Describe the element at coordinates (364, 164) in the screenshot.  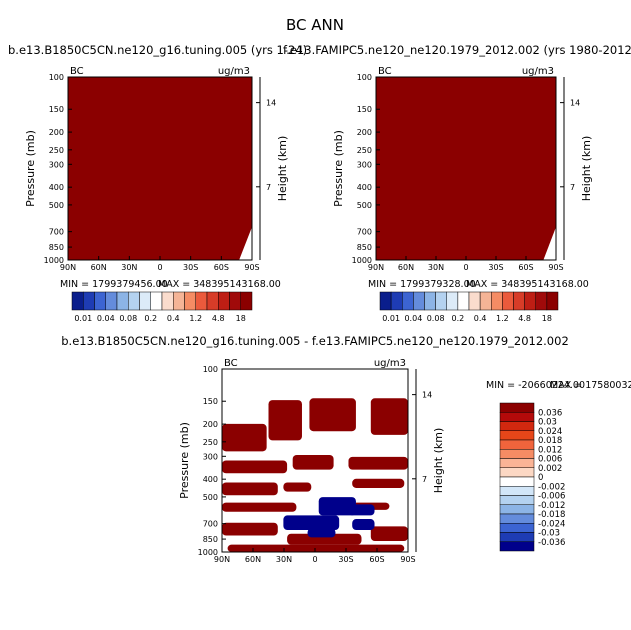
I see `y-tick-label: 300` at that location.